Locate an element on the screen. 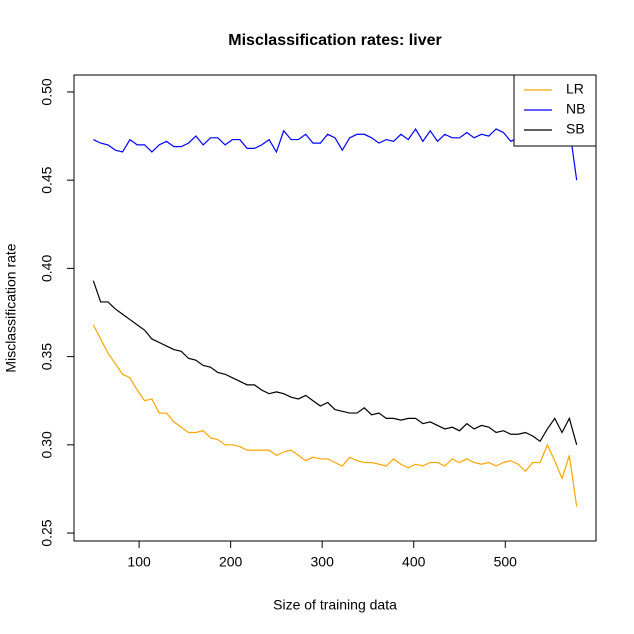  y-tick-label: 0.35 is located at coordinates (47, 356).